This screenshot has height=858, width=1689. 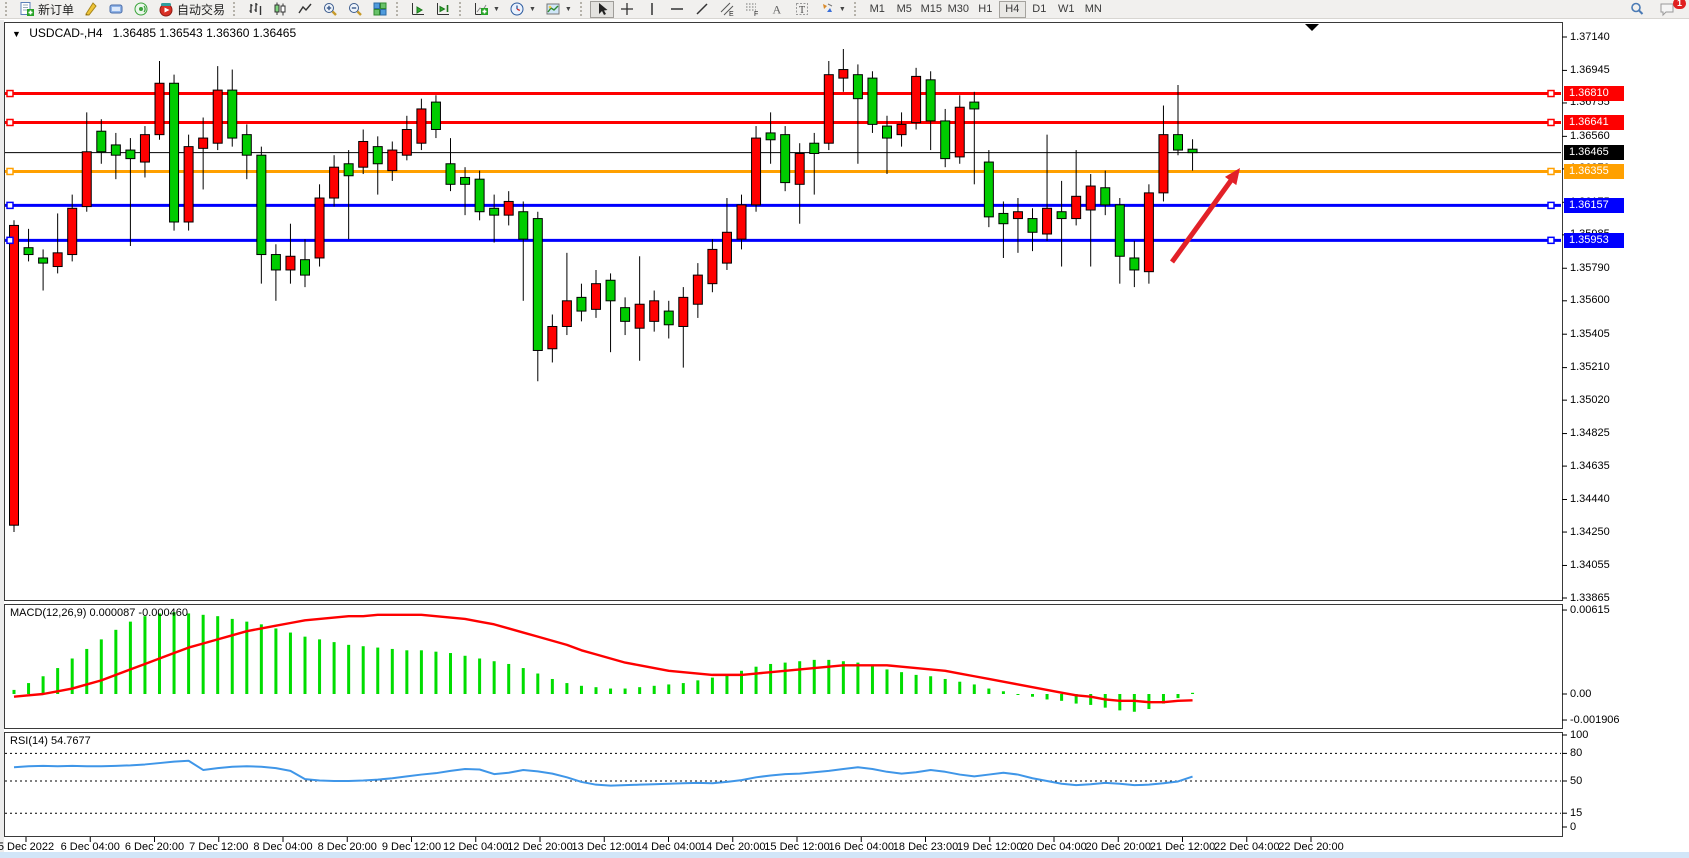 What do you see at coordinates (191, 9) in the screenshot?
I see `auto-trading-button: 自动交易` at bounding box center [191, 9].